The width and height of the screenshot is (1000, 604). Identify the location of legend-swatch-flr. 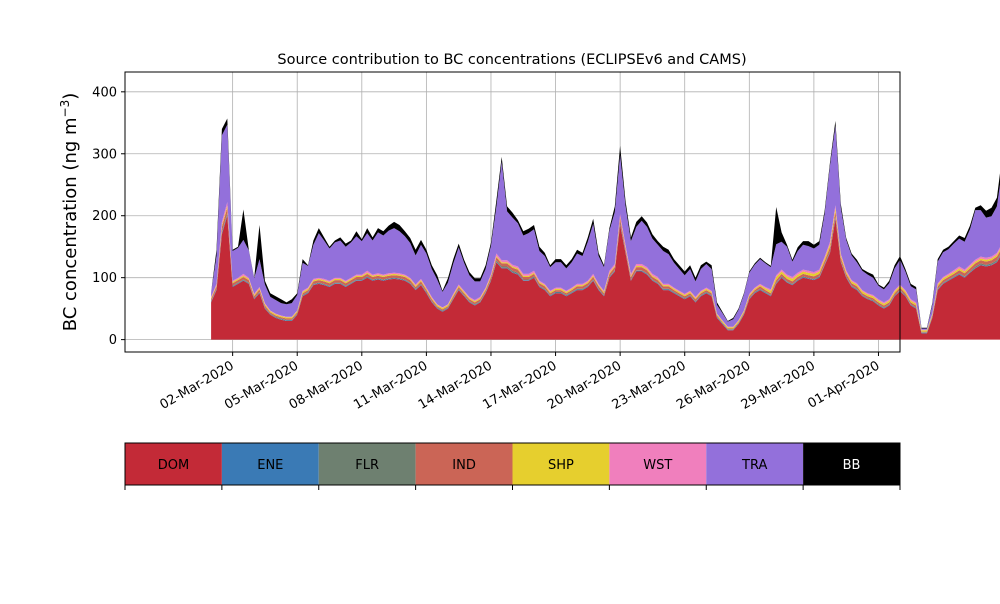
(367, 464).